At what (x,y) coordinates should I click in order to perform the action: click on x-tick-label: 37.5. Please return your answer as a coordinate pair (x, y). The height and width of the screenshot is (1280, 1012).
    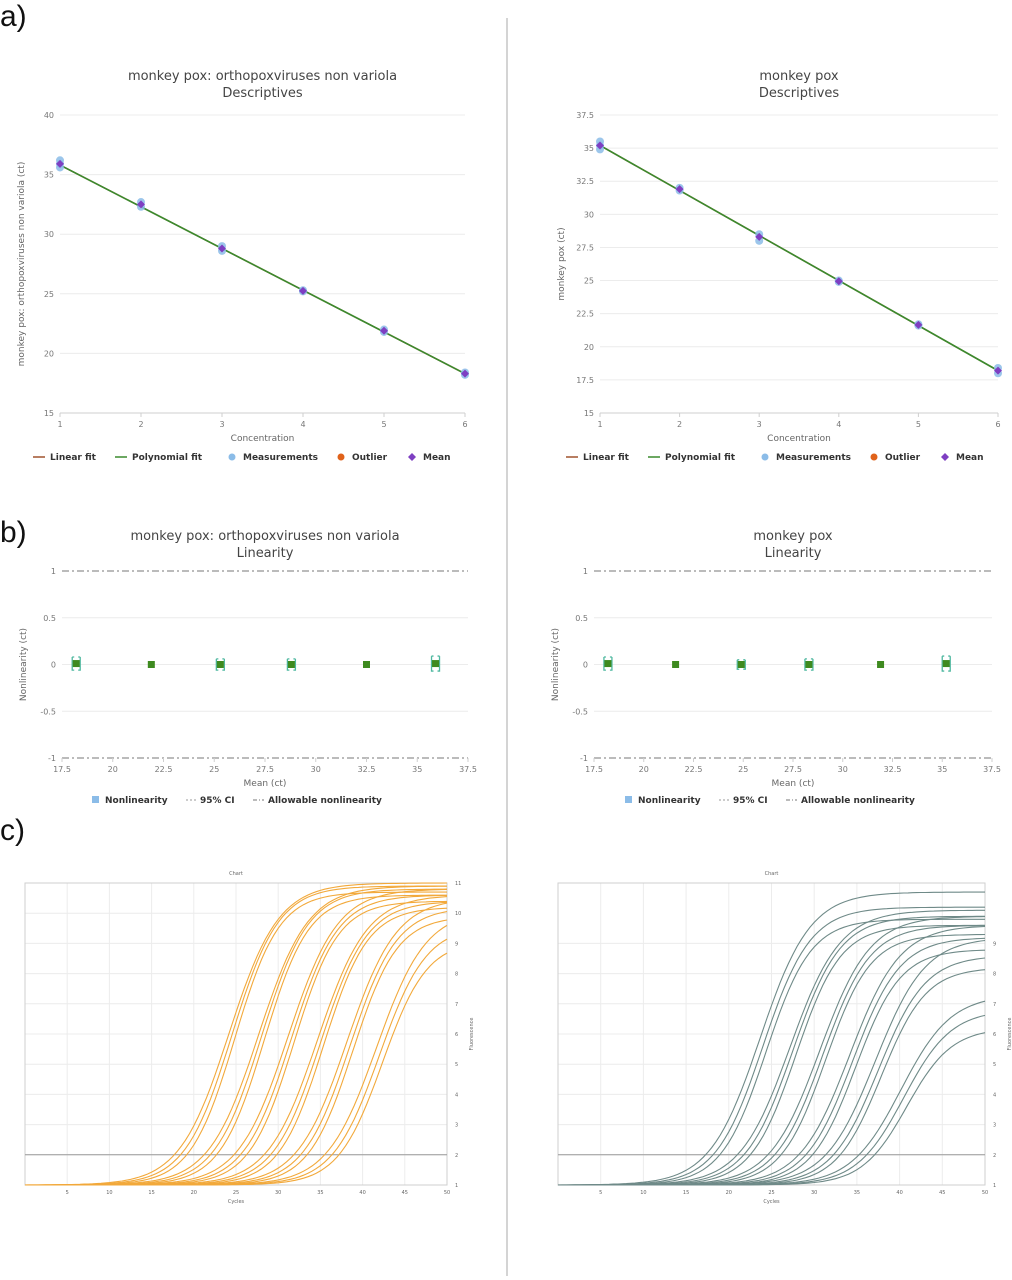
    Looking at the image, I should click on (468, 769).